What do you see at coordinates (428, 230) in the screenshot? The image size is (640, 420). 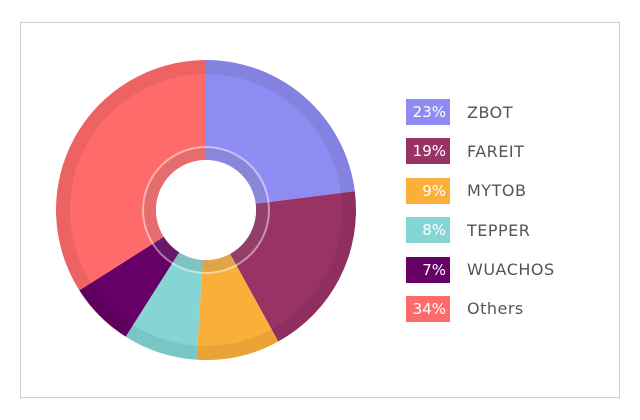 I see `legend-swatch: 8%` at bounding box center [428, 230].